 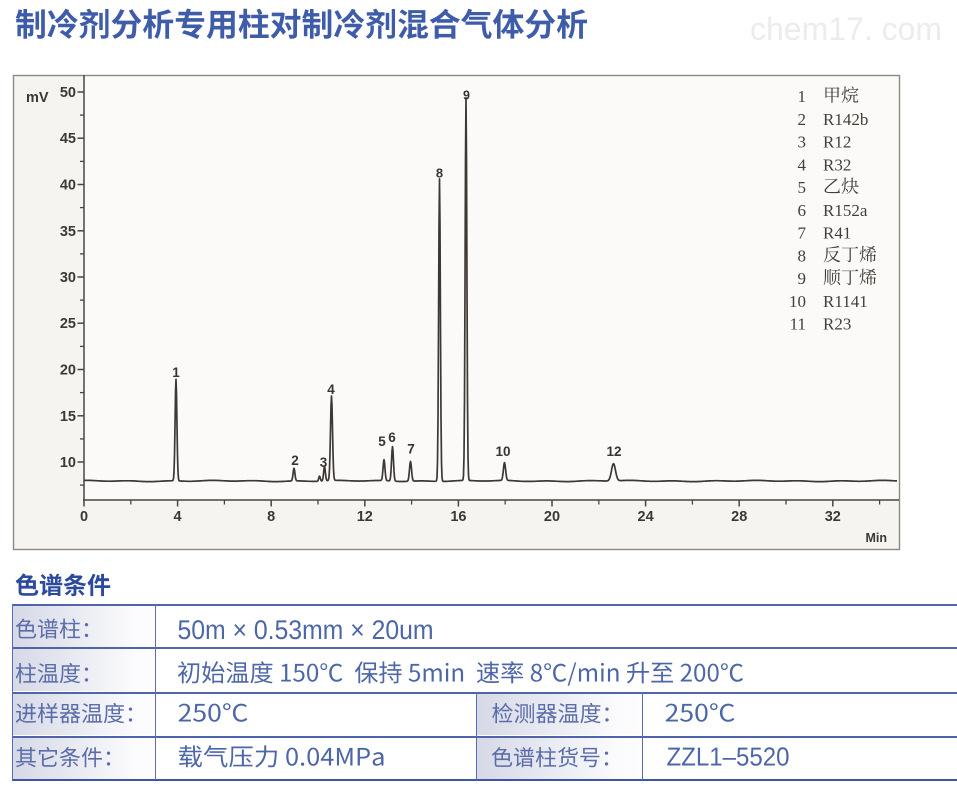 I want to click on svg-text: 45, so click(x=68, y=139).